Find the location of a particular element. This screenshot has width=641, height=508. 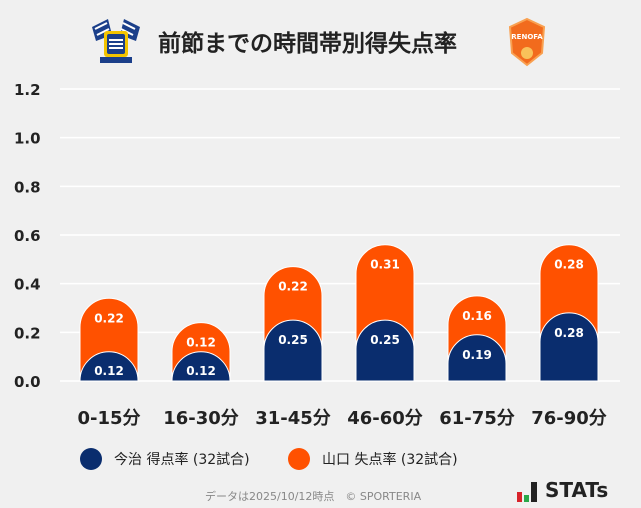

stats-brand: STATs is located at coordinates (562, 490).